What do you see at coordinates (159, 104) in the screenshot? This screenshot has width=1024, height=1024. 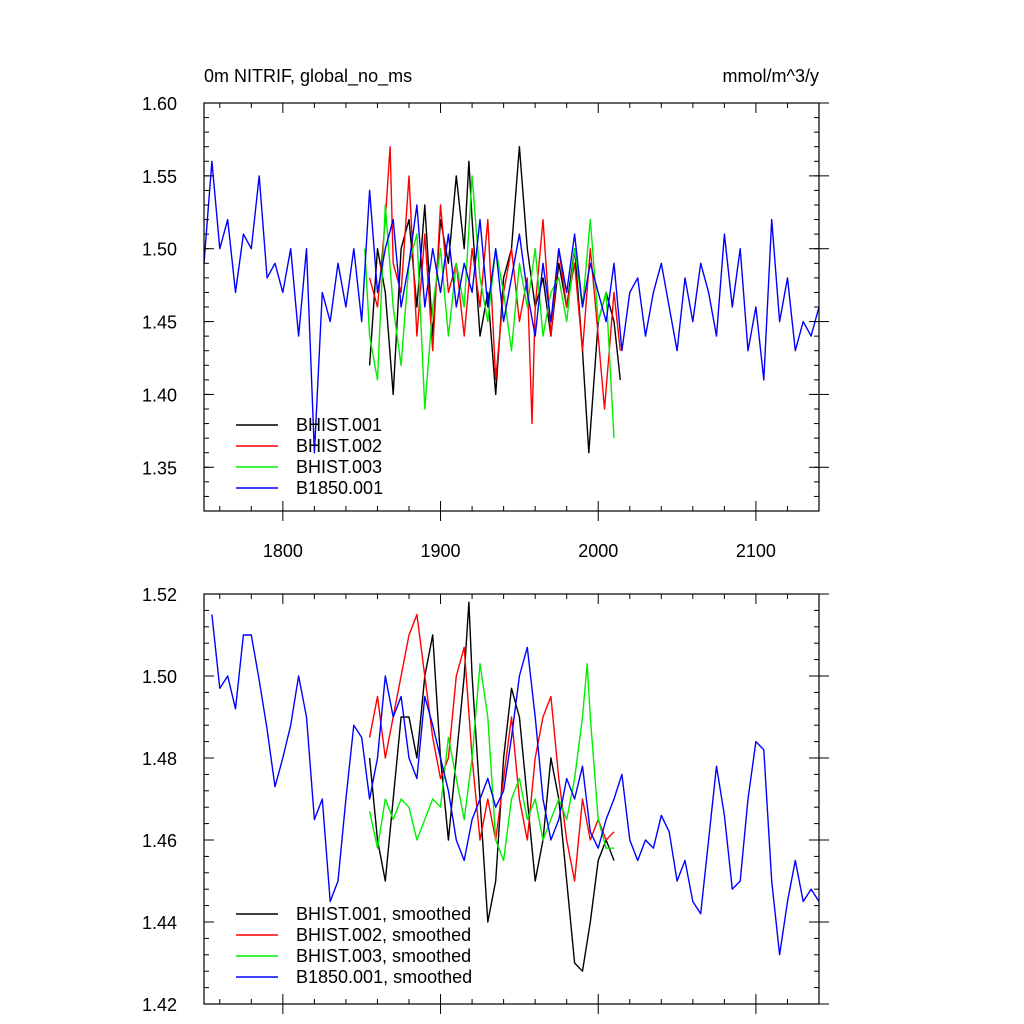 I see `top-y-tick-label: 1.60` at bounding box center [159, 104].